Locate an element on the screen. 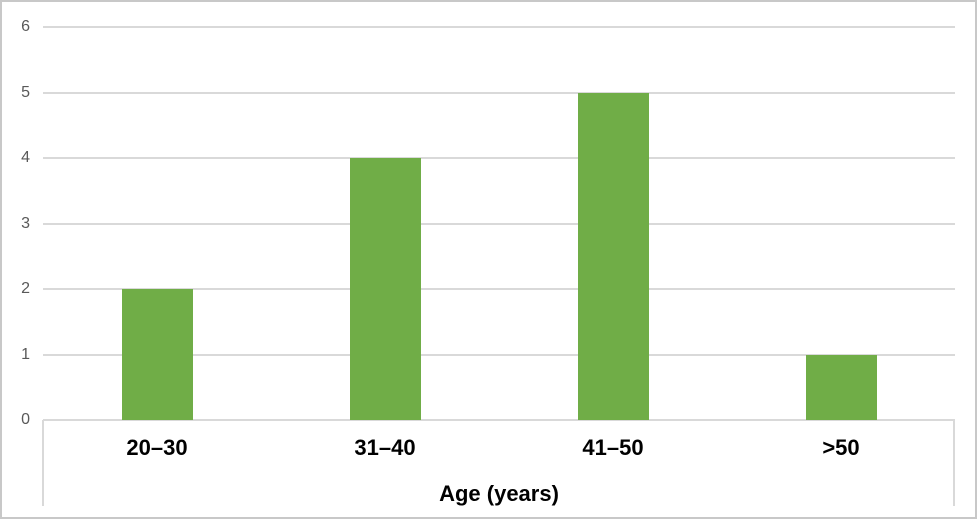 This screenshot has height=519, width=977. x-category-label: 20–30 is located at coordinates (157, 447).